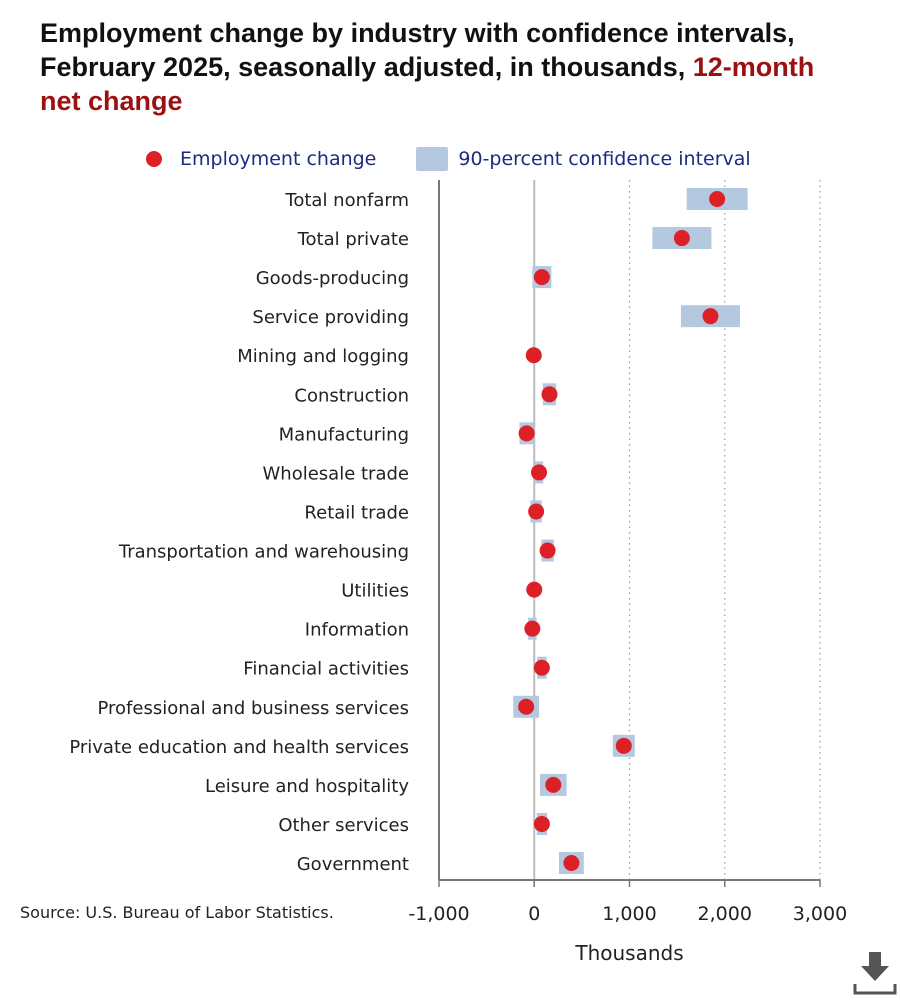 The width and height of the screenshot is (900, 1001). I want to click on category-label: Total nonfarm, so click(346, 200).